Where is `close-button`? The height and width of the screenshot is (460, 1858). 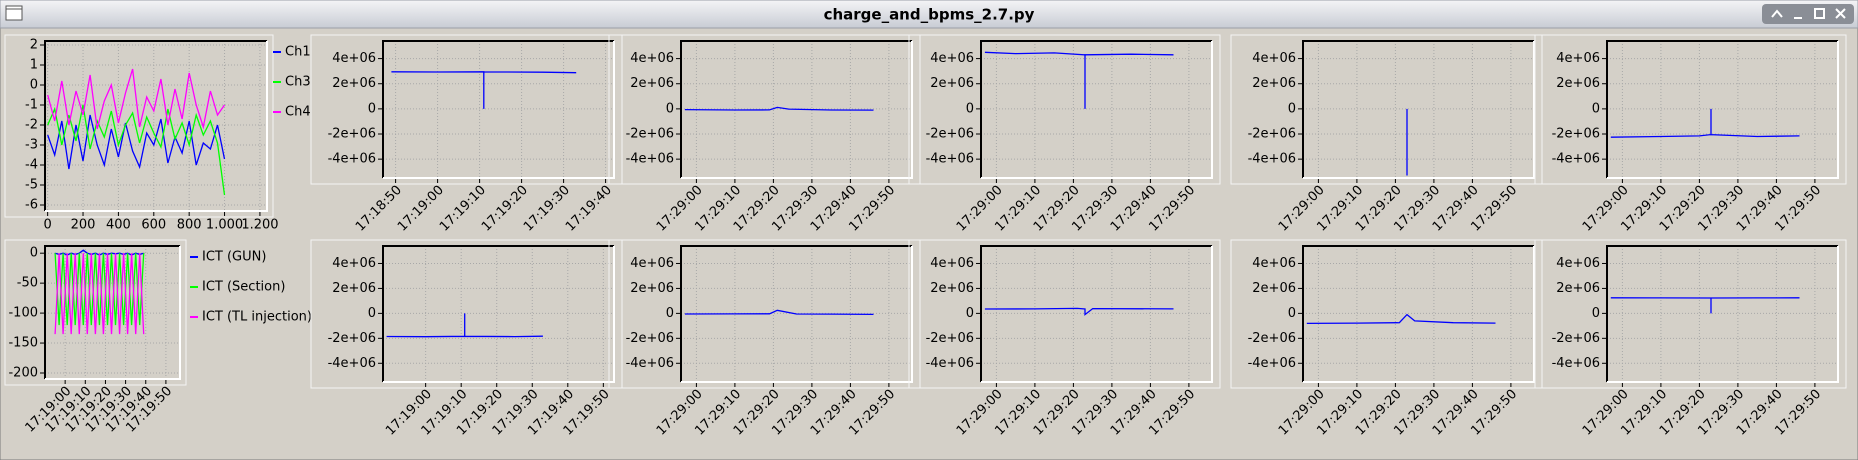 close-button is located at coordinates (1840, 13).